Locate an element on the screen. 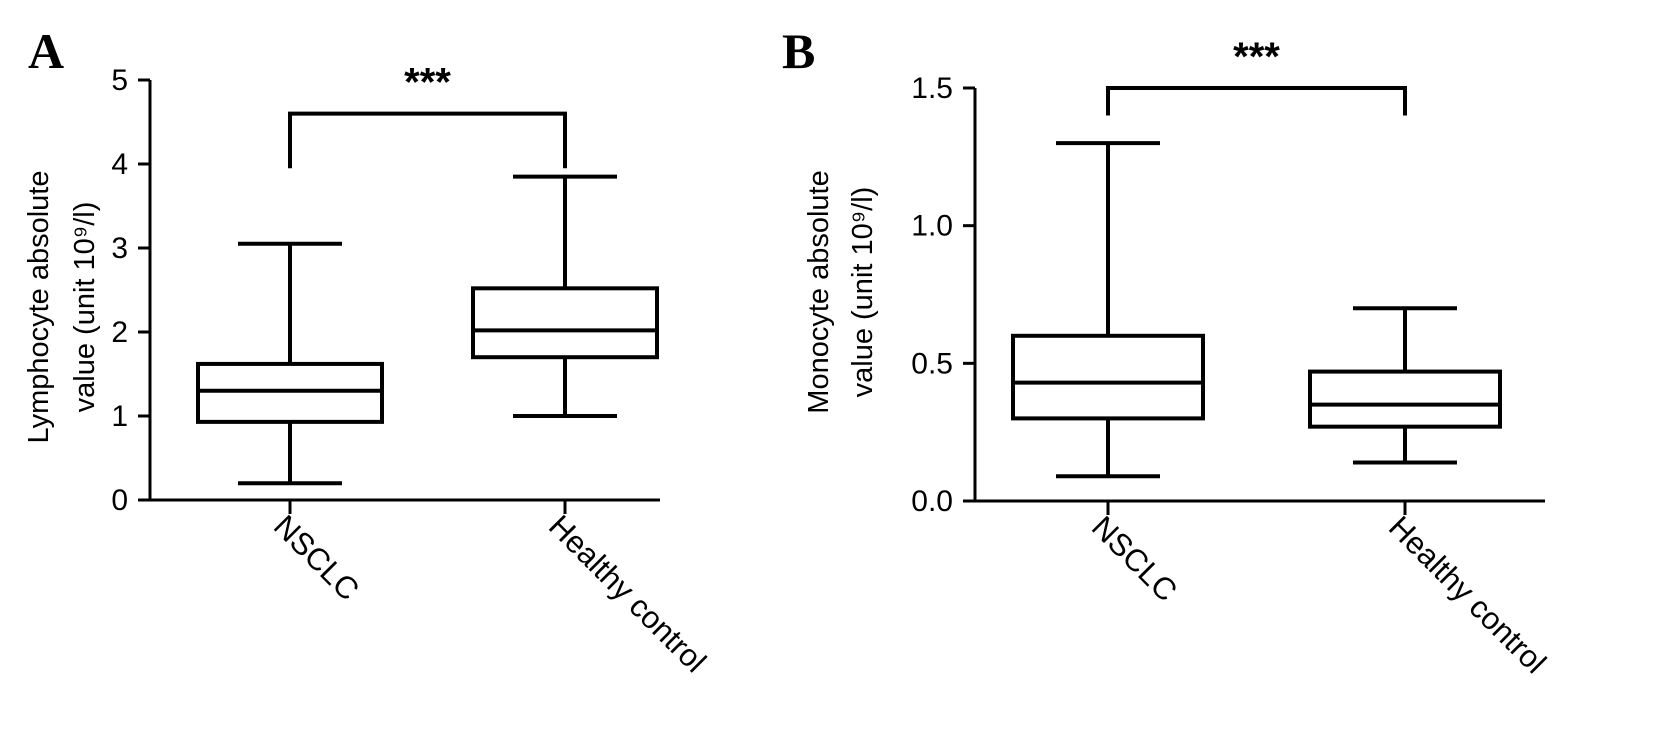 The height and width of the screenshot is (732, 1654). y-tick-label: 1 is located at coordinates (119, 416).